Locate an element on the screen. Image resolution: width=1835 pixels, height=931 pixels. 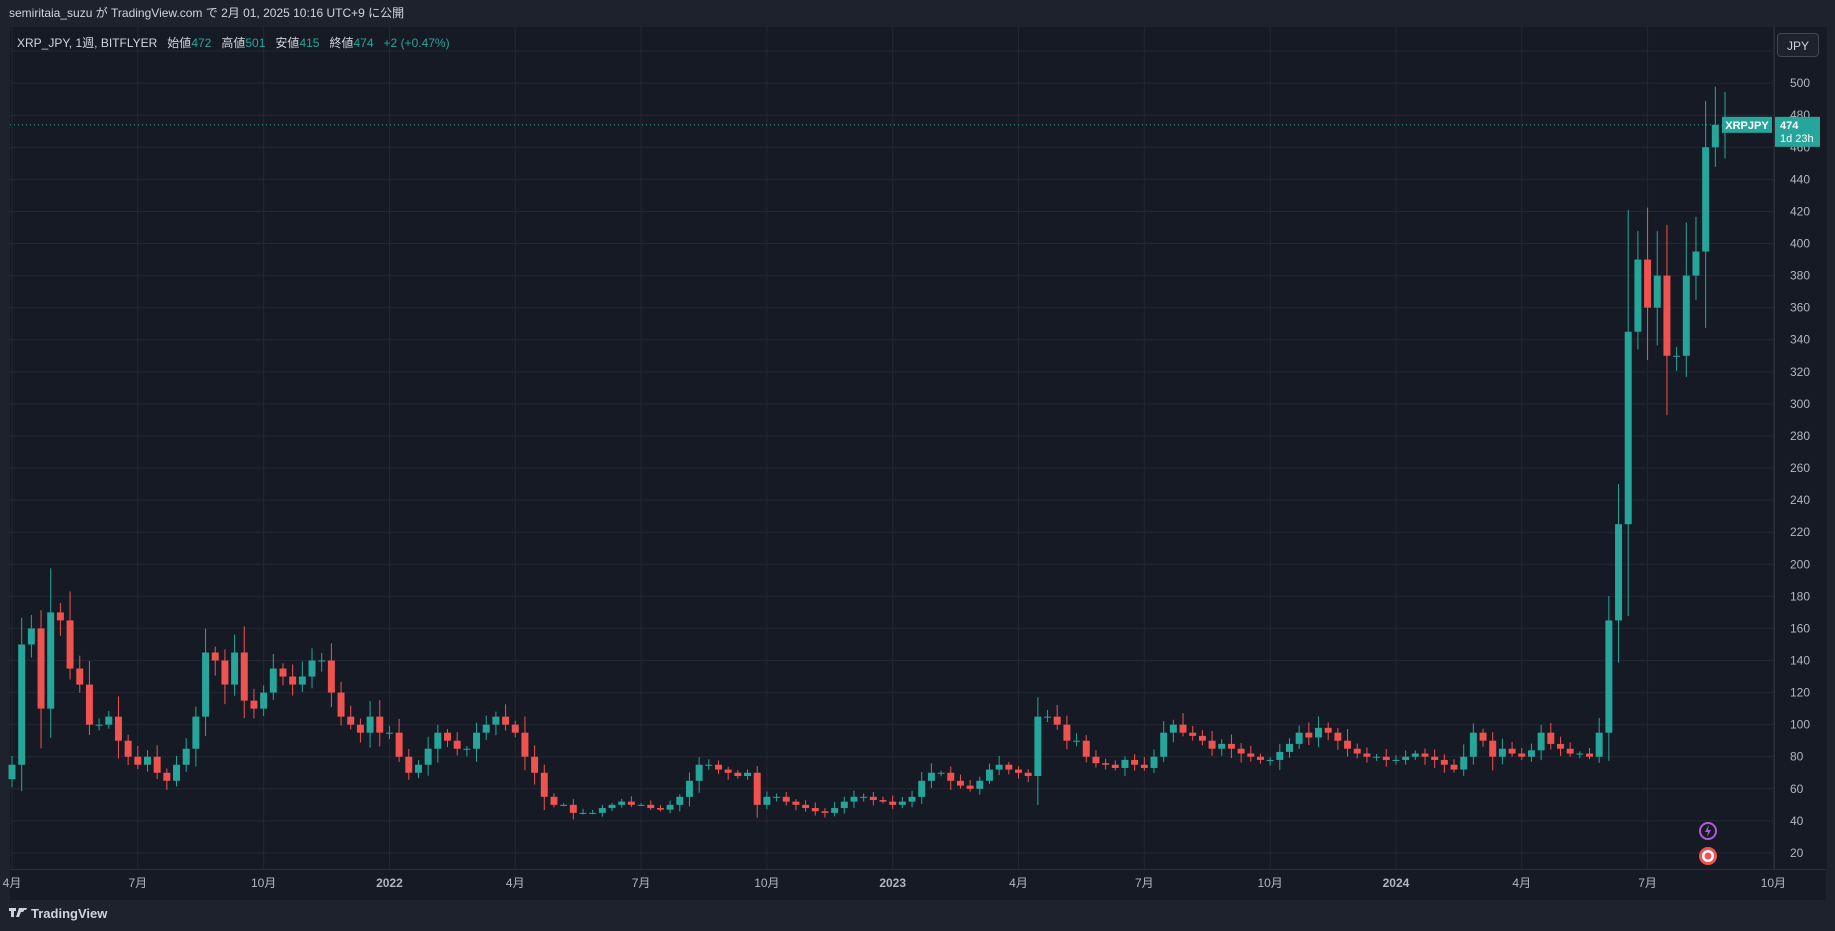
legend-low: 415 is located at coordinates (309, 43).